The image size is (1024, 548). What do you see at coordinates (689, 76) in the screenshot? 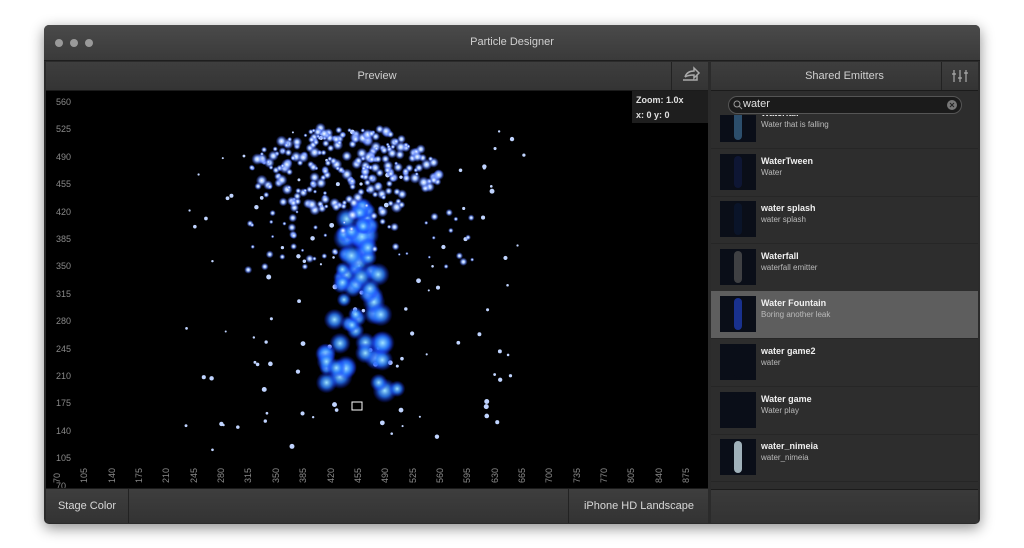
I see `share-button` at bounding box center [689, 76].